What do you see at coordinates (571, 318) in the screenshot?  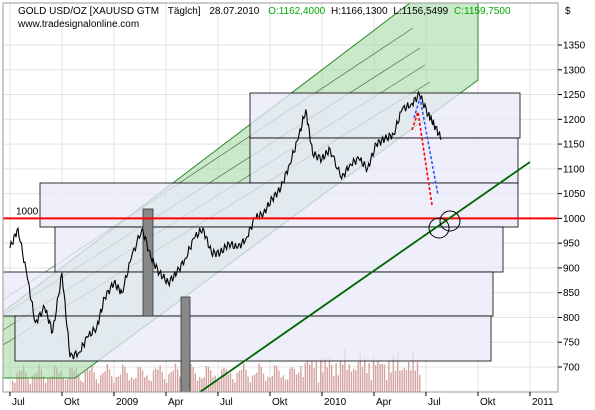 I see `y-tick-label: 800` at bounding box center [571, 318].